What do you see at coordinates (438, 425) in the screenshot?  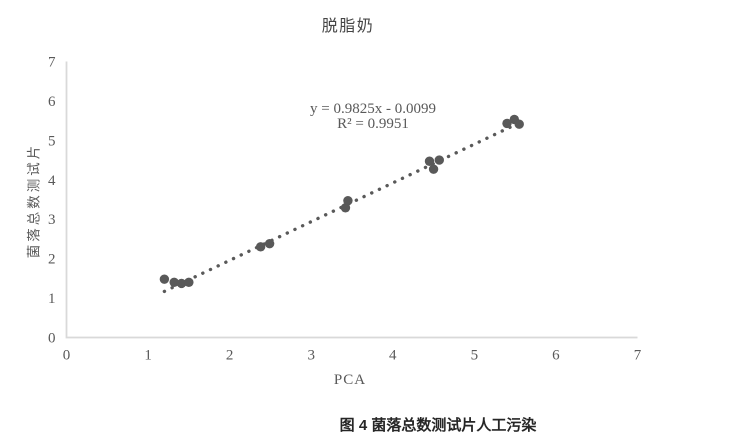 I see `figure-caption: 图 4 菌落总数测试片人工污染` at bounding box center [438, 425].